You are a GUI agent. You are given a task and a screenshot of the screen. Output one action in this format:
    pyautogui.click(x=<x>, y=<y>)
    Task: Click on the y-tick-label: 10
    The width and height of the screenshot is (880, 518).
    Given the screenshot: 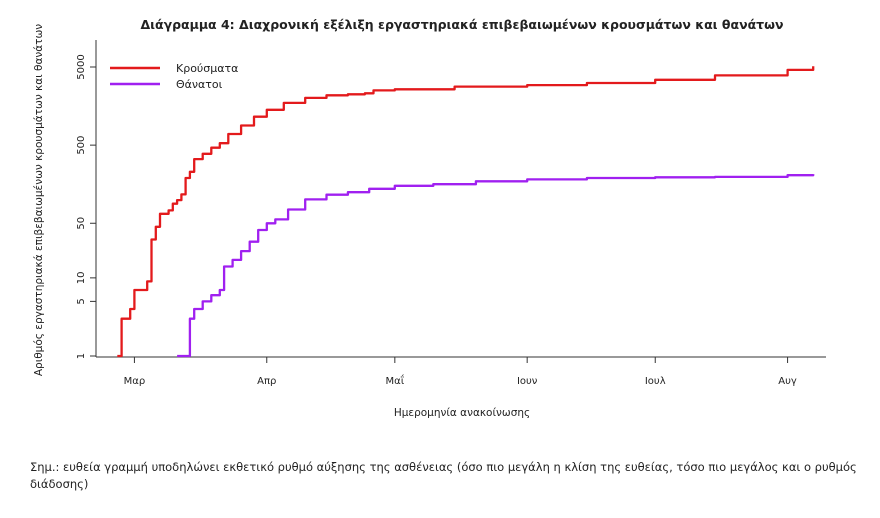 What is the action you would take?
    pyautogui.click(x=81, y=278)
    